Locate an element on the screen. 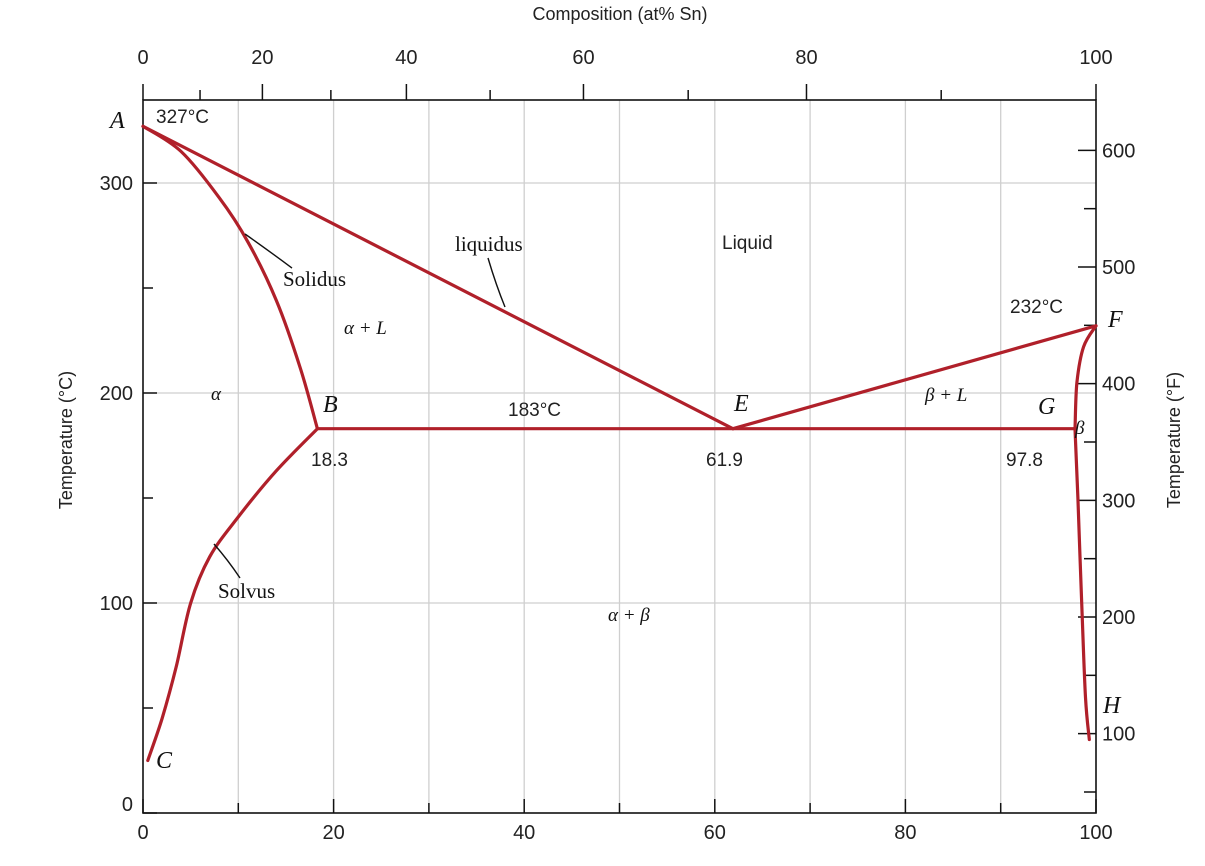  point-label-f: F is located at coordinates (1115, 320).